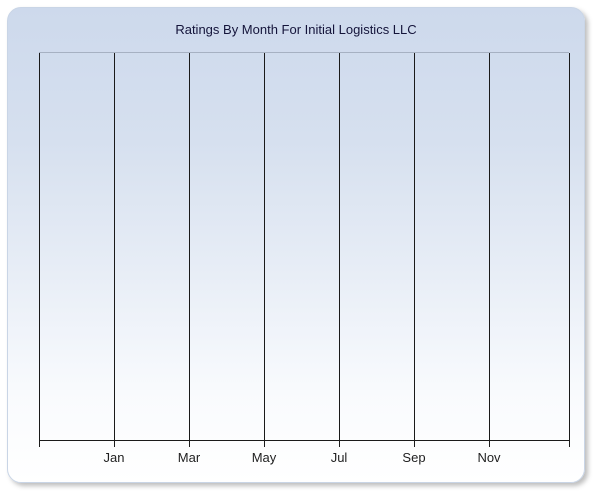  What do you see at coordinates (114, 457) in the screenshot?
I see `x-tick-label: Jan` at bounding box center [114, 457].